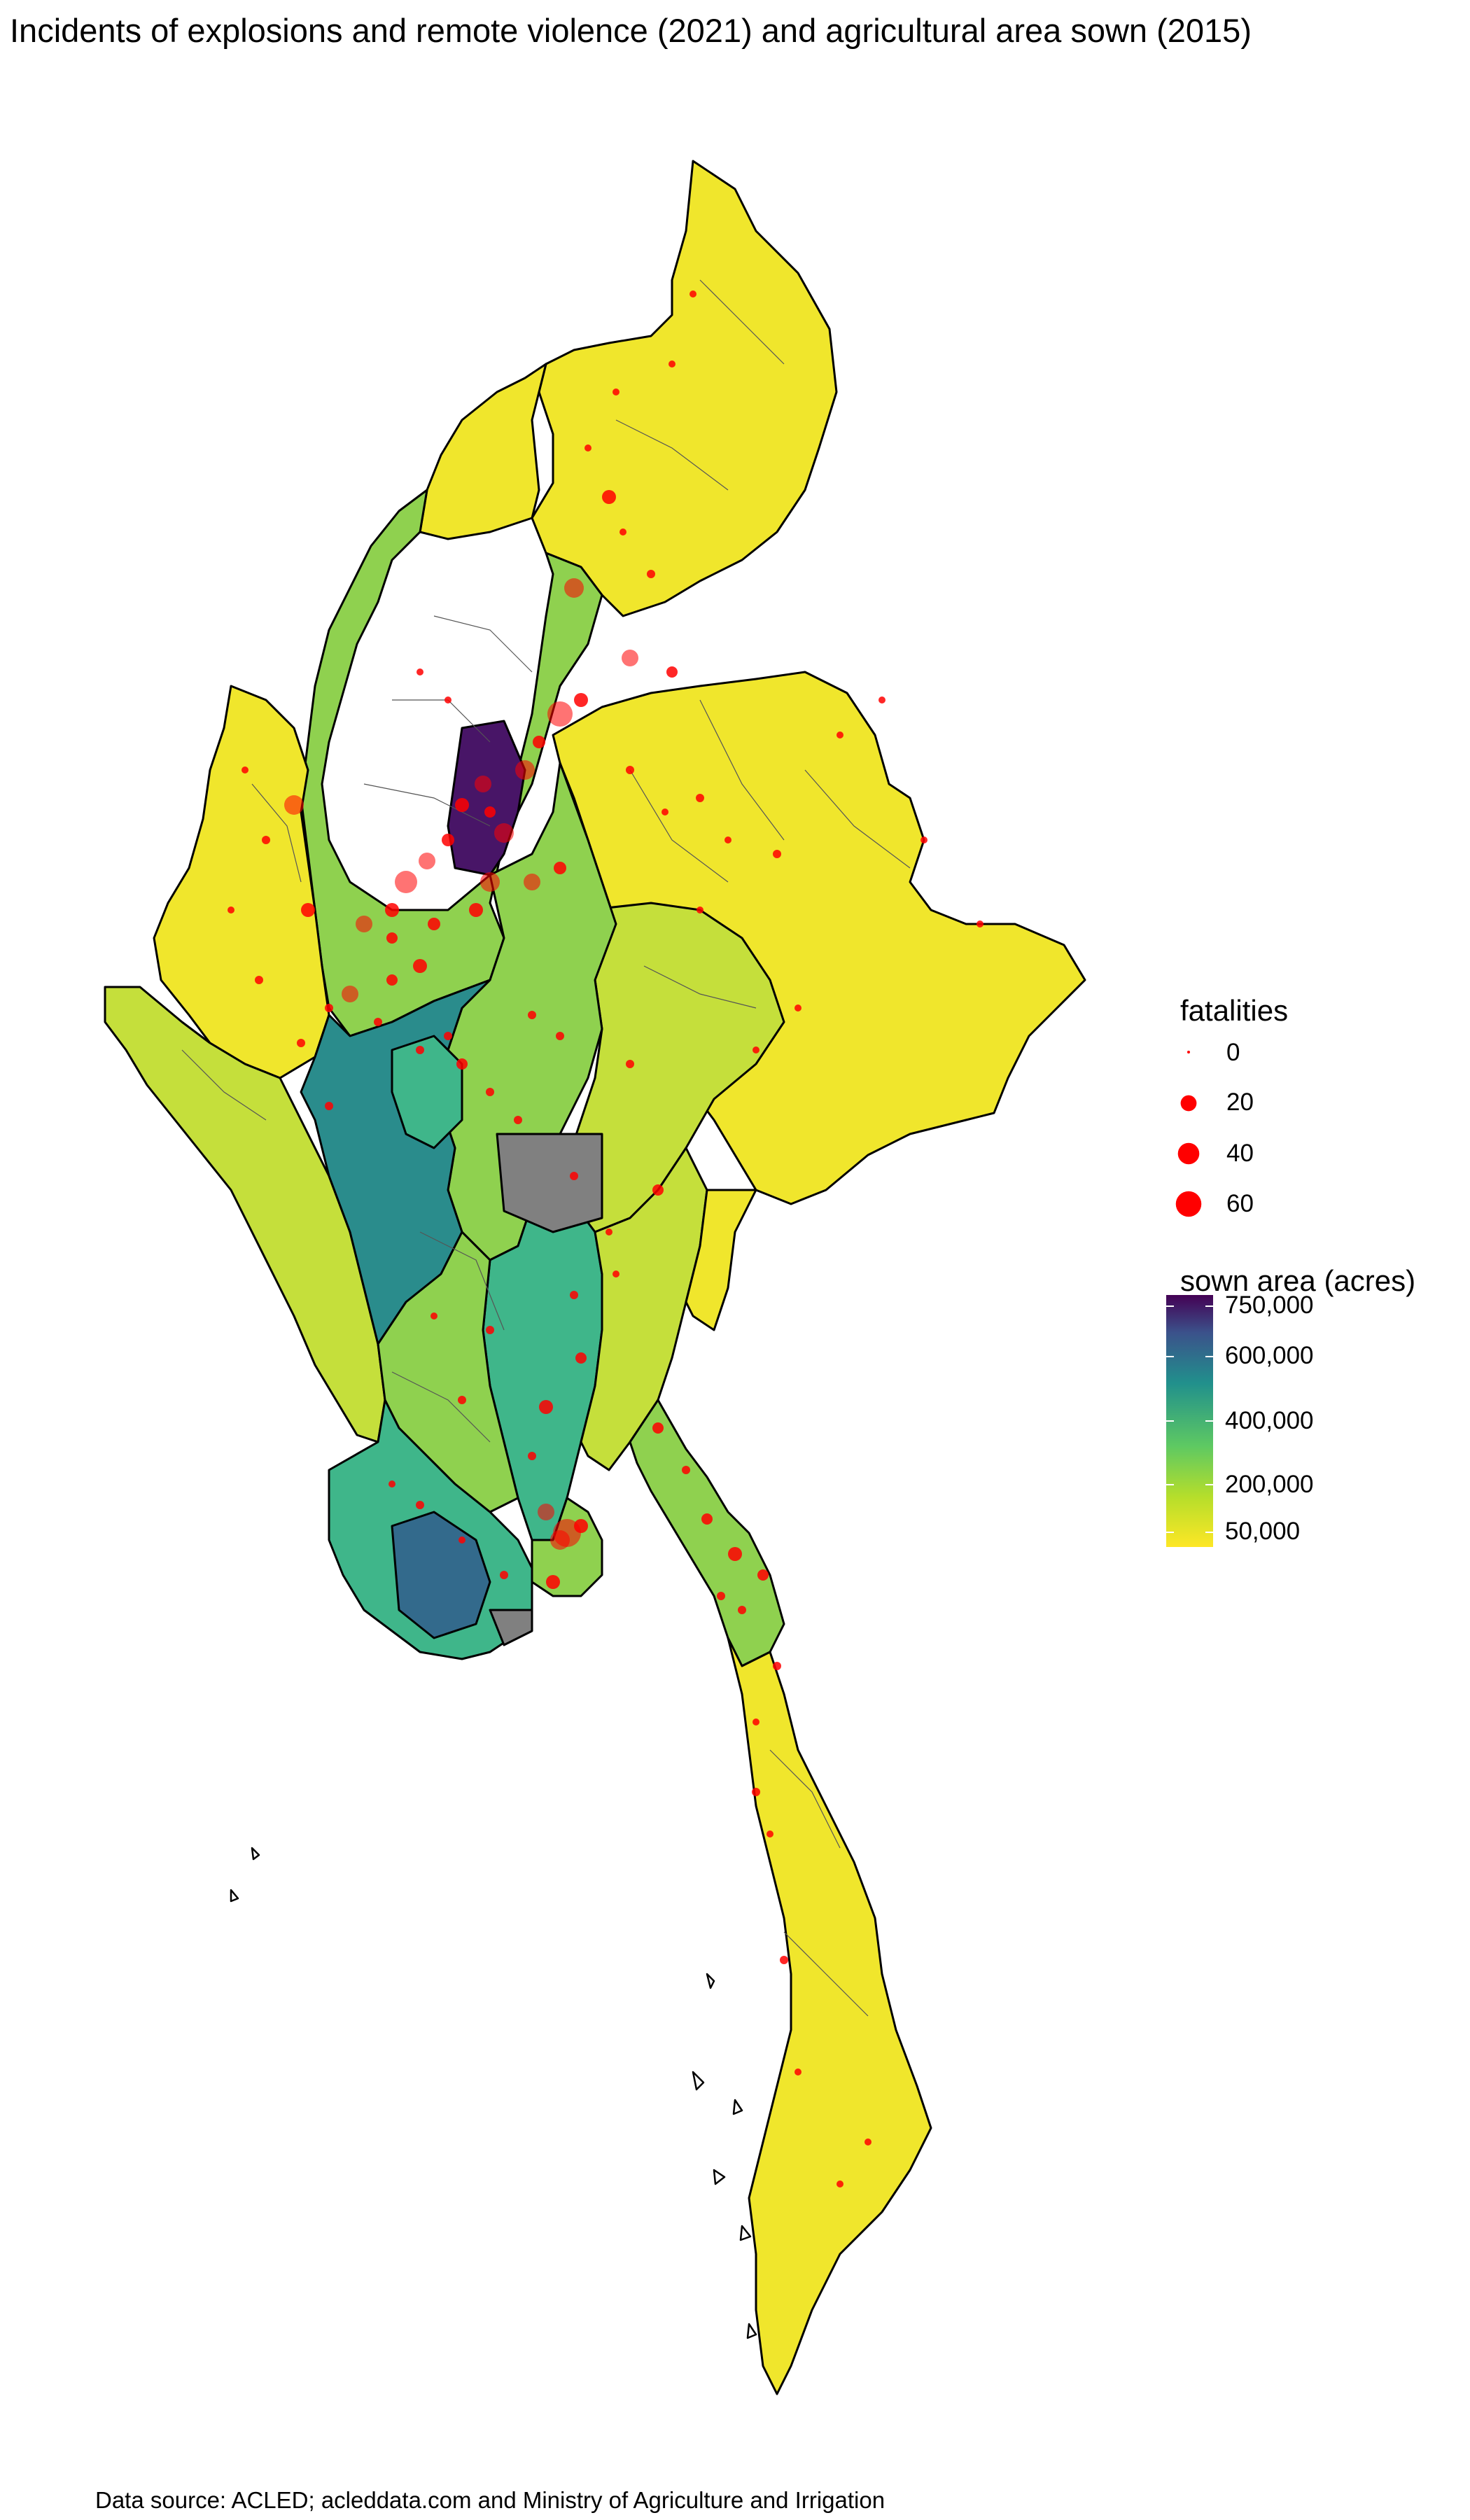 The height and width of the screenshot is (2520, 1470). What do you see at coordinates (1269, 1420) in the screenshot?
I see `legend-sown-area-tick: 400,000` at bounding box center [1269, 1420].